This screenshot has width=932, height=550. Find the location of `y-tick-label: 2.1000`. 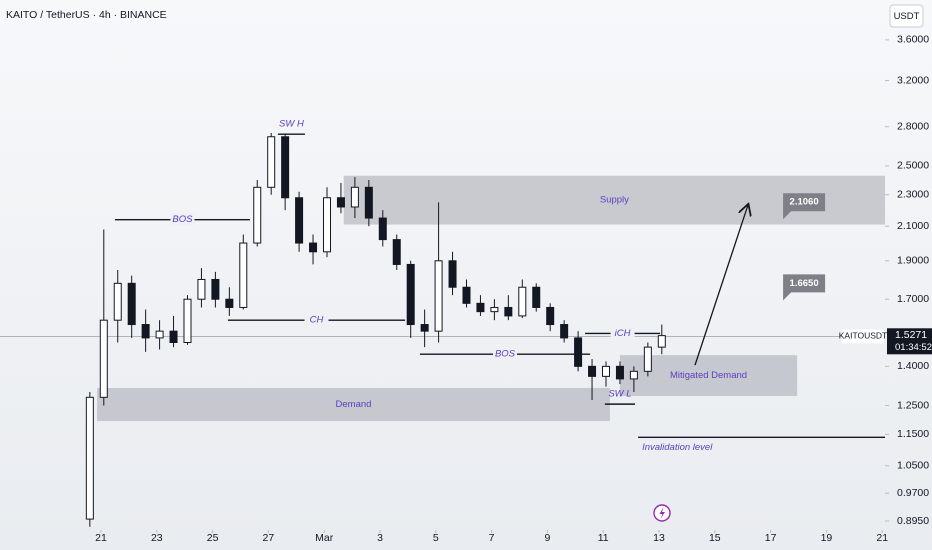

y-tick-label: 2.1000 is located at coordinates (913, 226).